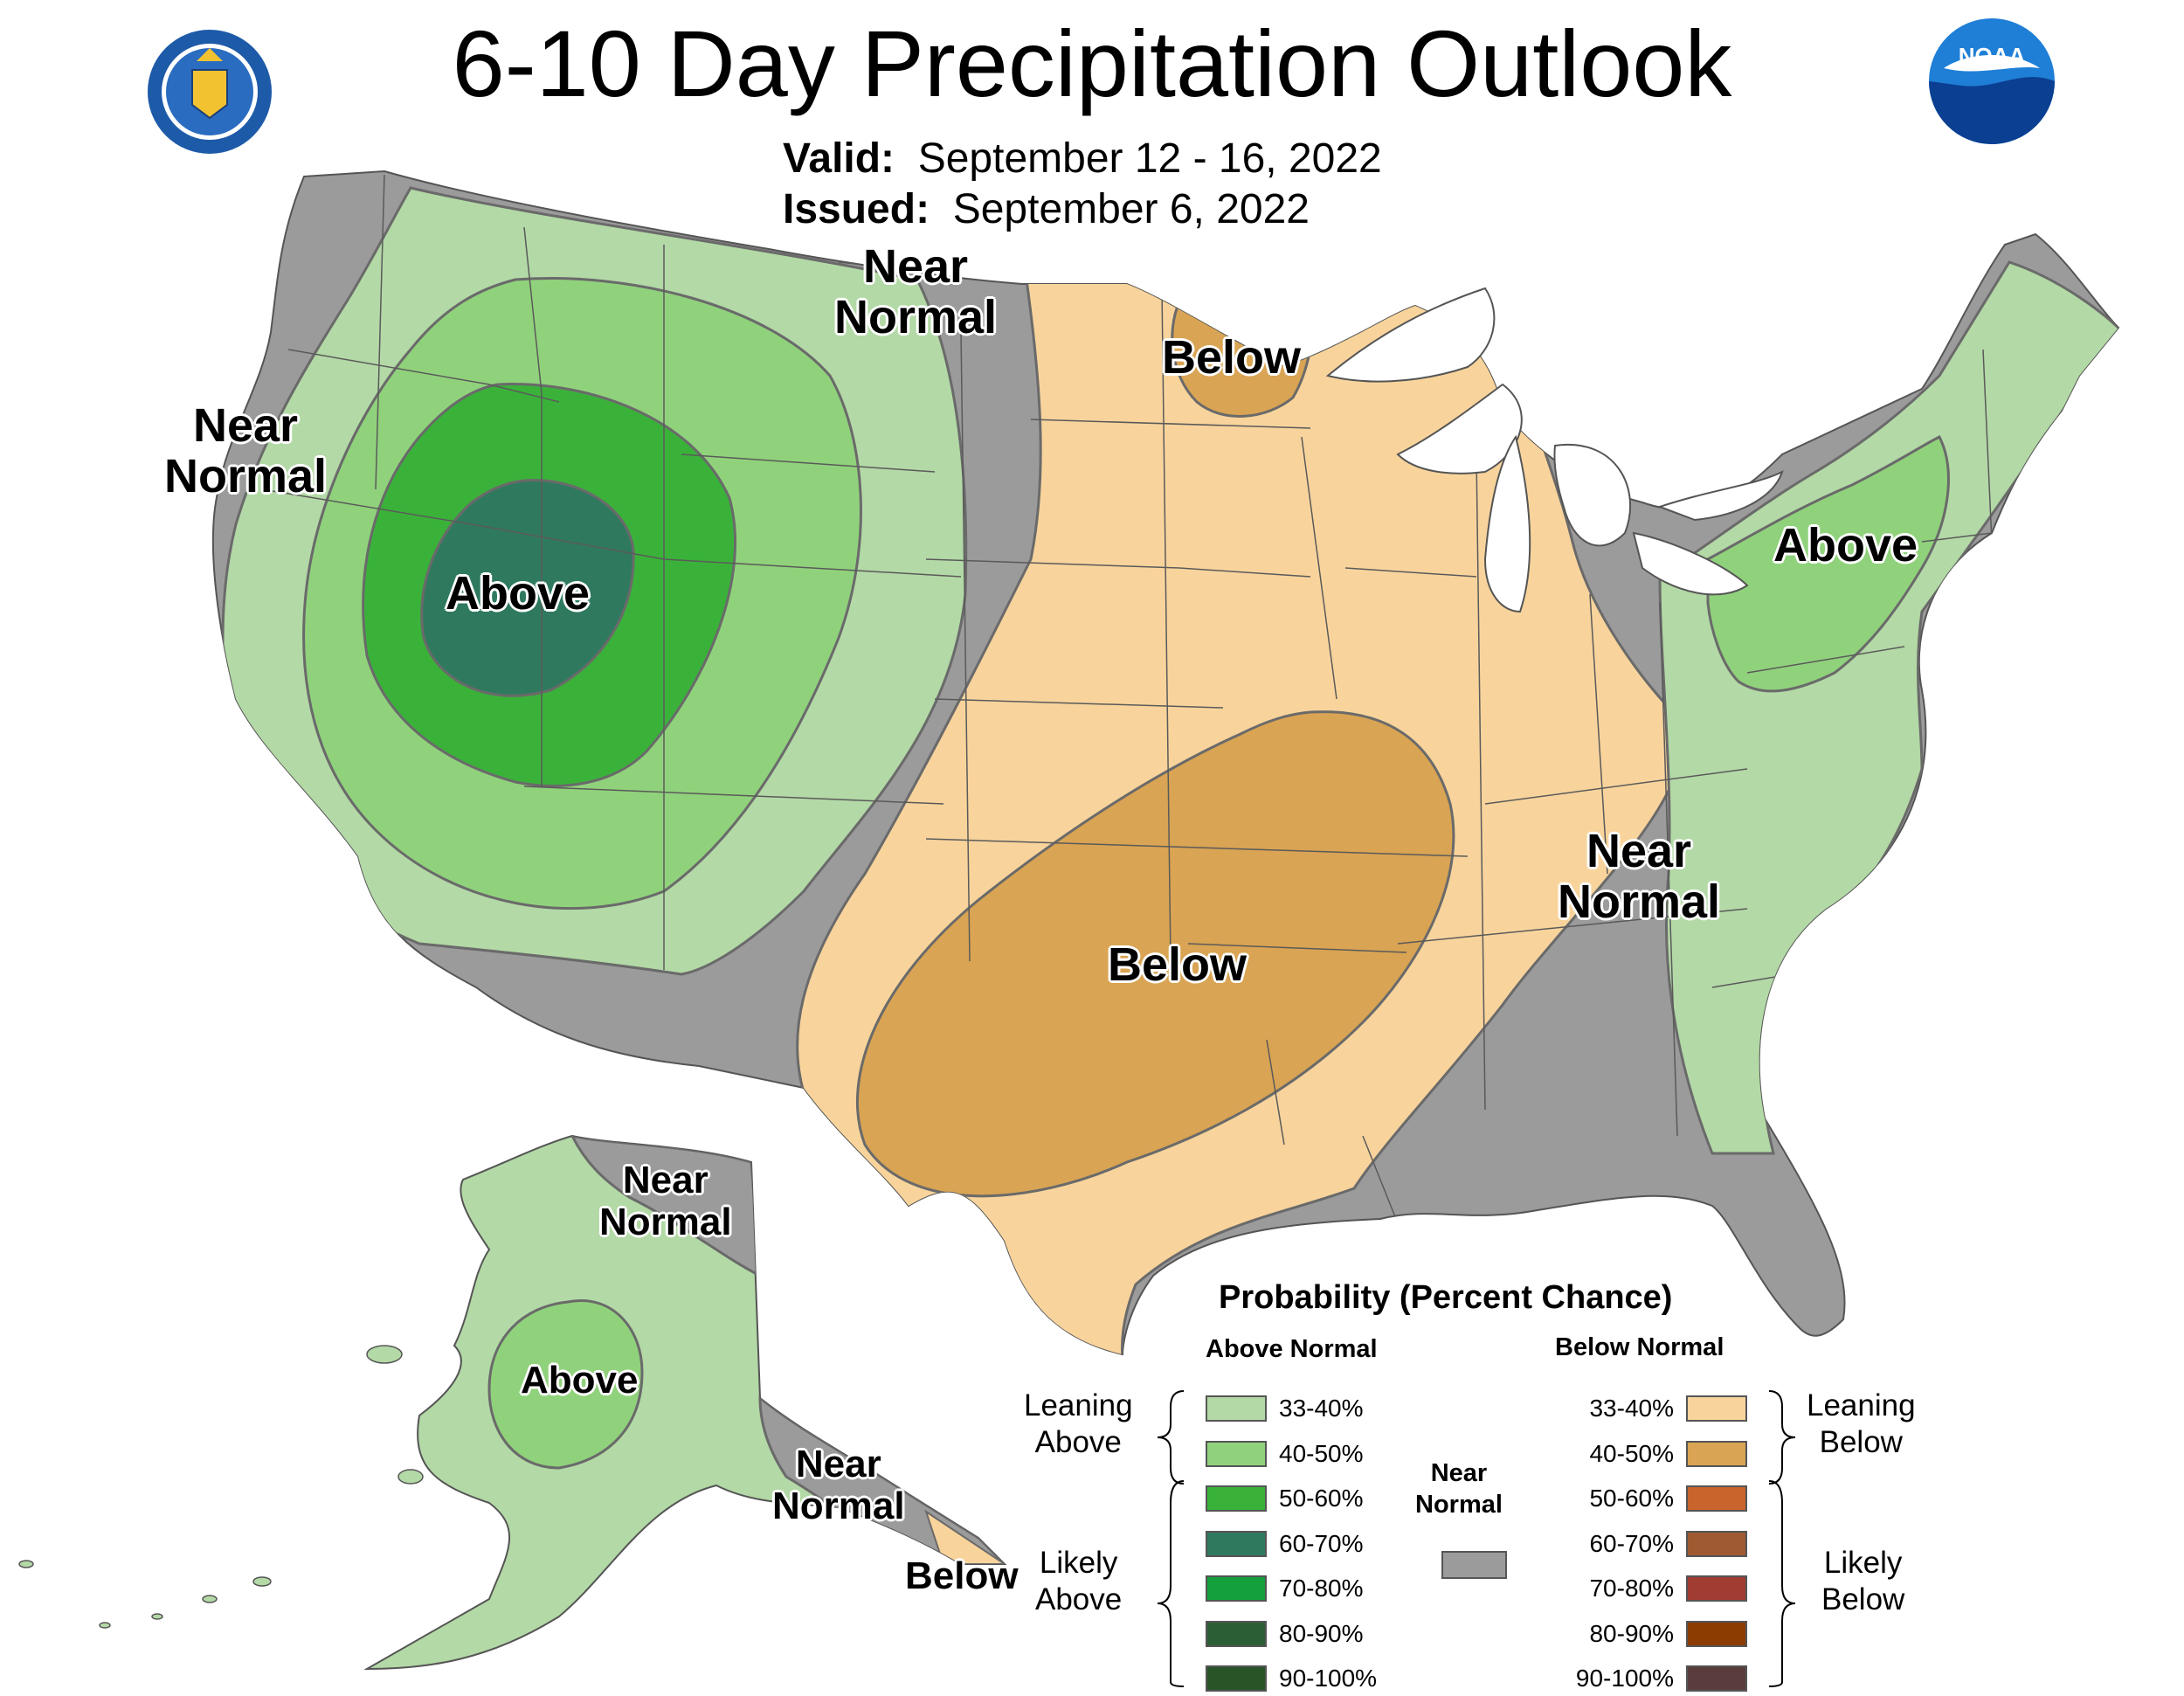 The image size is (2184, 1696). What do you see at coordinates (1474, 1565) in the screenshot?
I see `legend-near-normal-swatch` at bounding box center [1474, 1565].